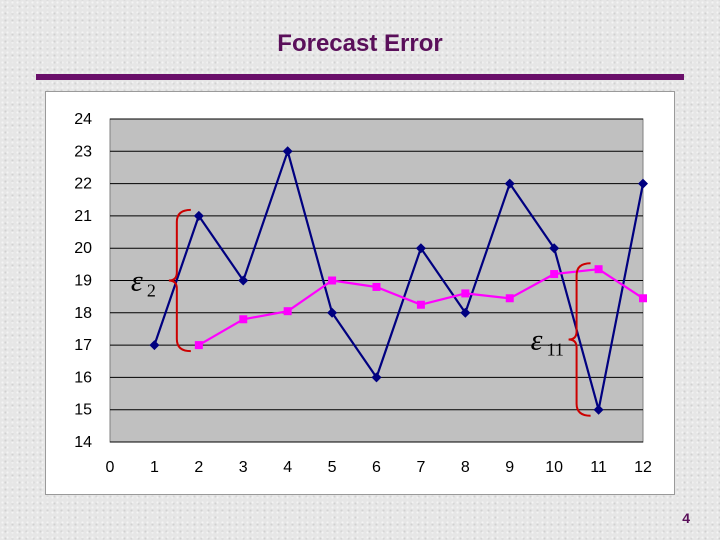 The height and width of the screenshot is (540, 720). I want to click on x-tick-label-10: 10, so click(554, 467).